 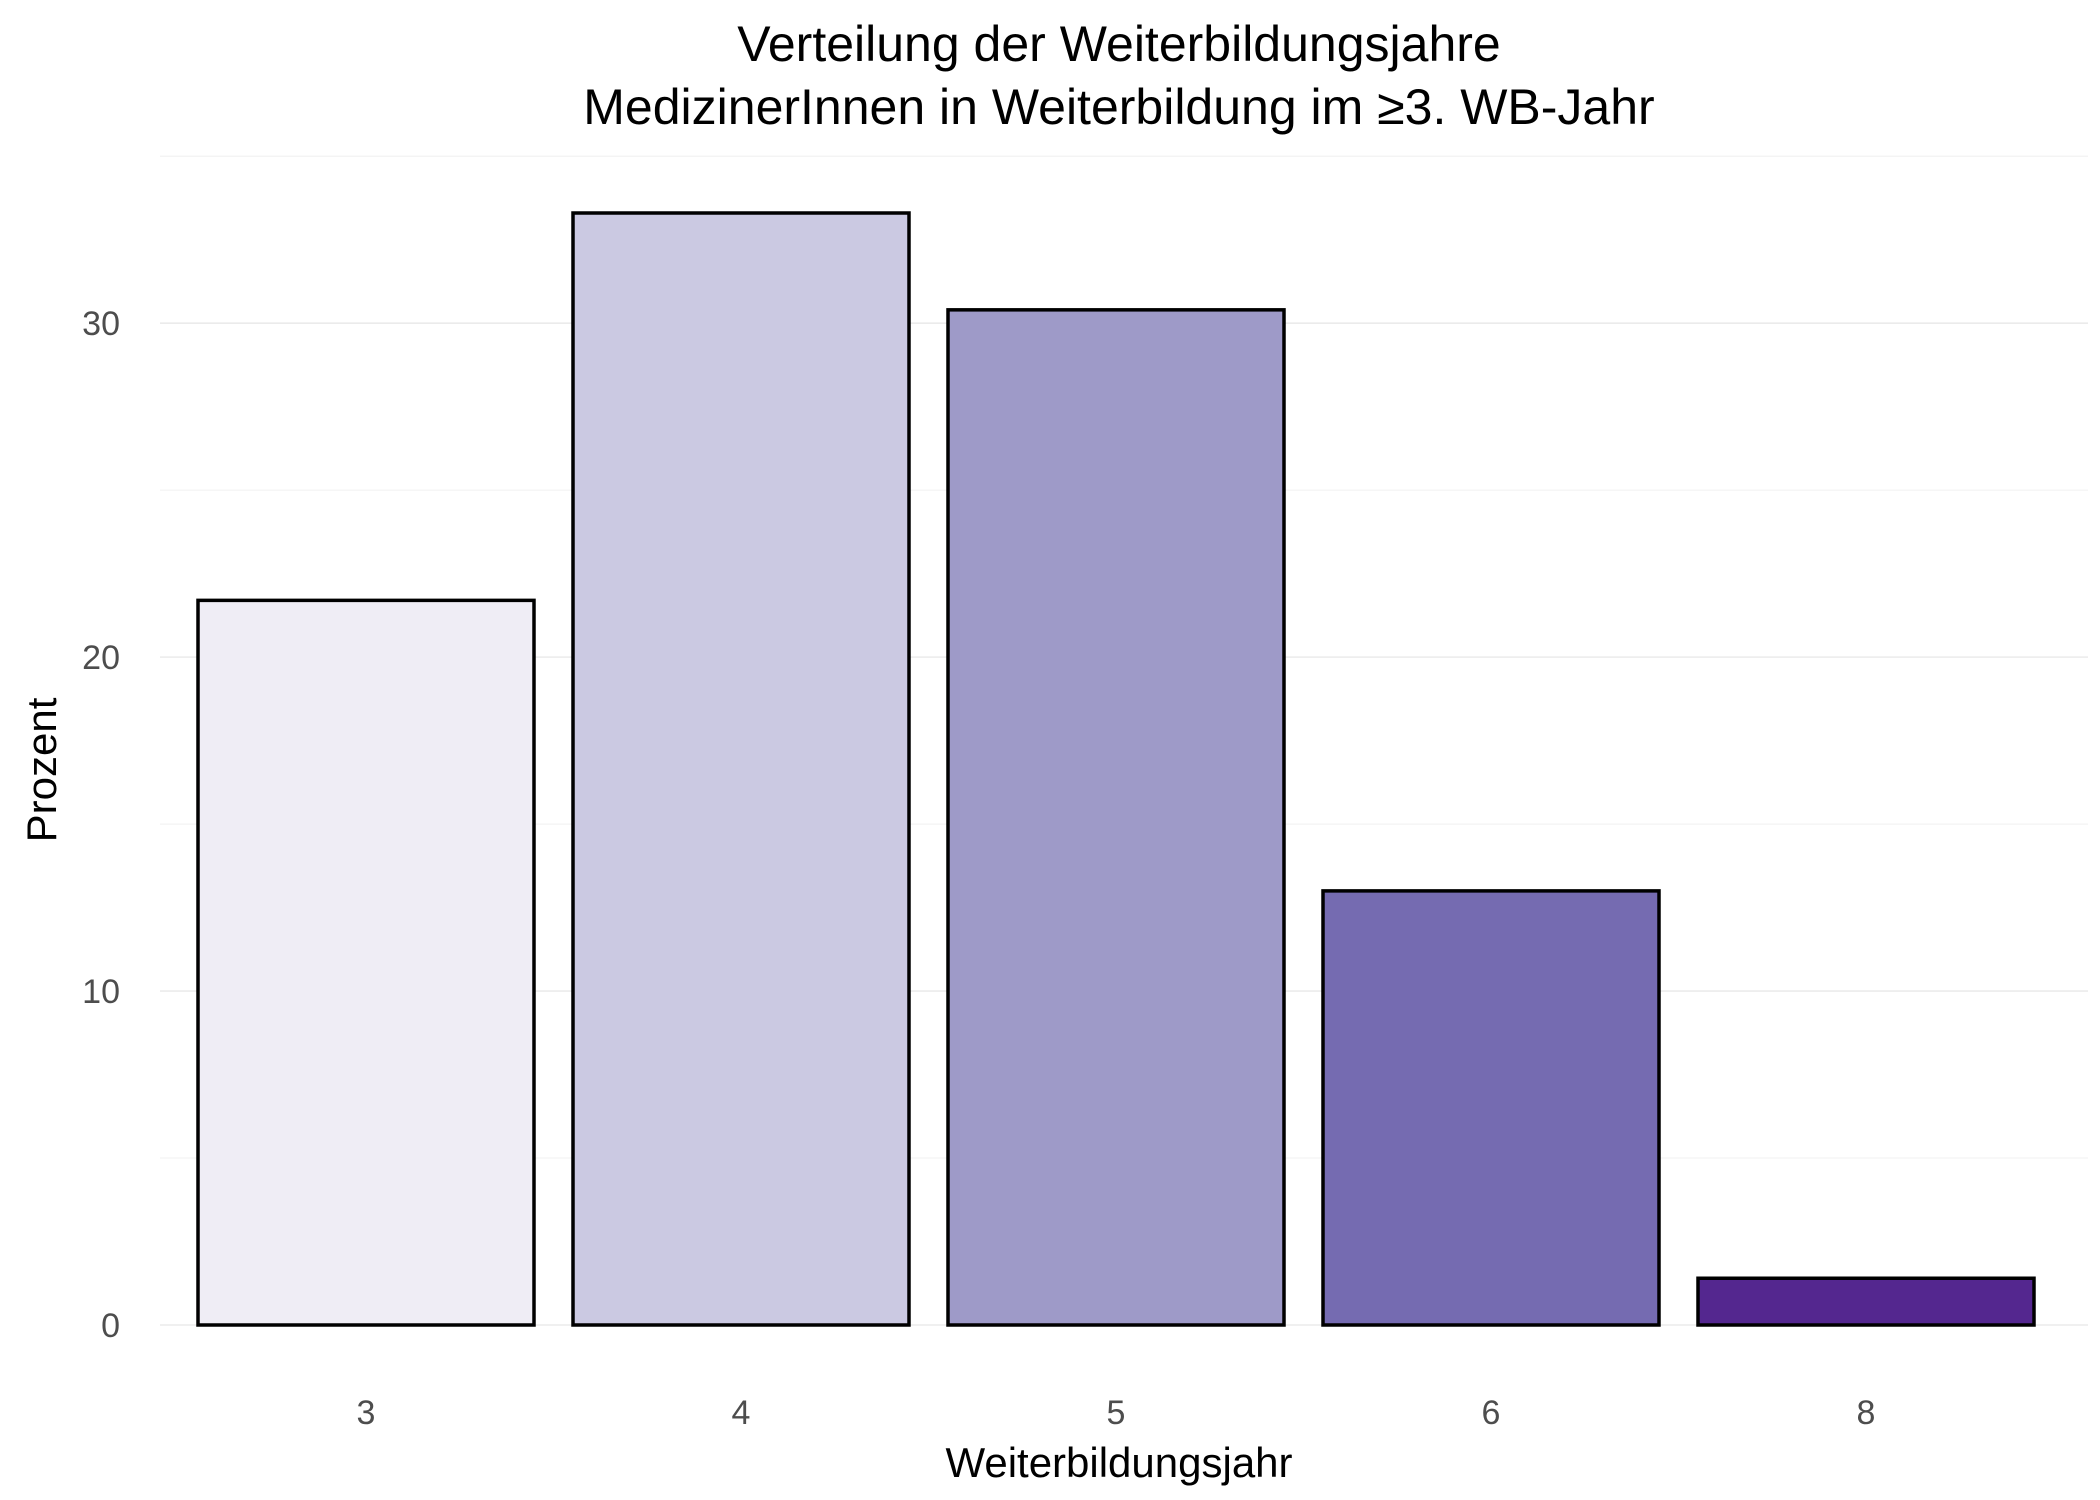 What do you see at coordinates (1491, 1413) in the screenshot?
I see `x-tick-label: 6` at bounding box center [1491, 1413].